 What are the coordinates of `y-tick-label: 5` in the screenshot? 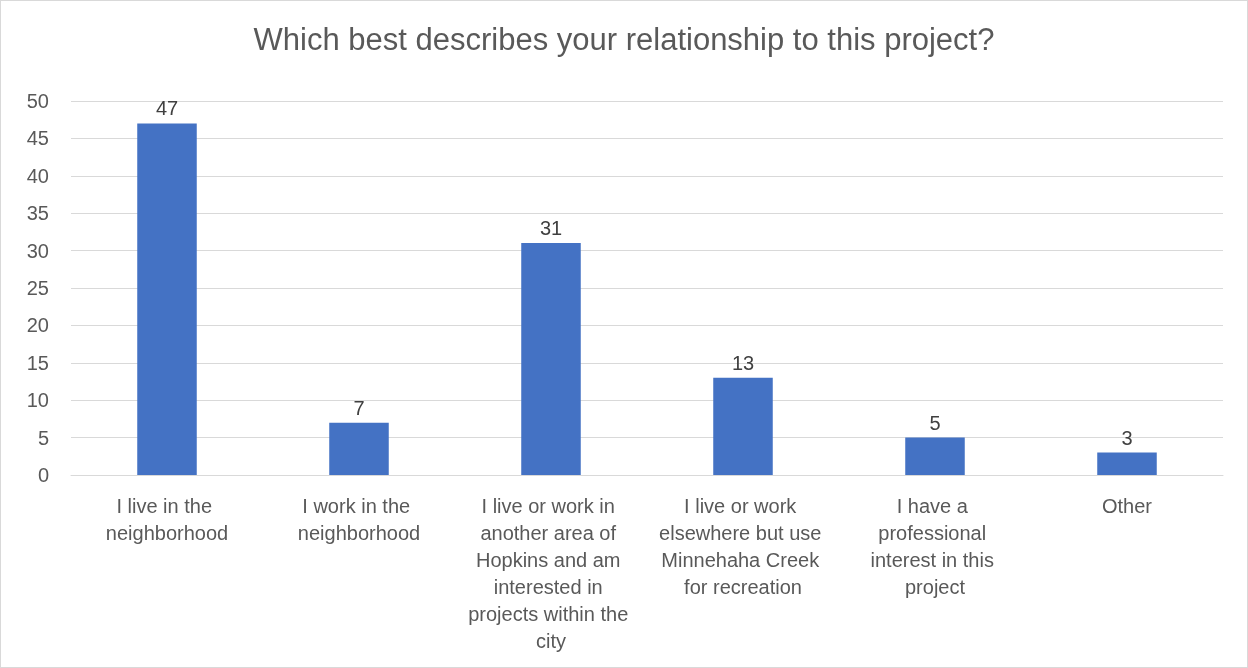 It's located at (43, 437).